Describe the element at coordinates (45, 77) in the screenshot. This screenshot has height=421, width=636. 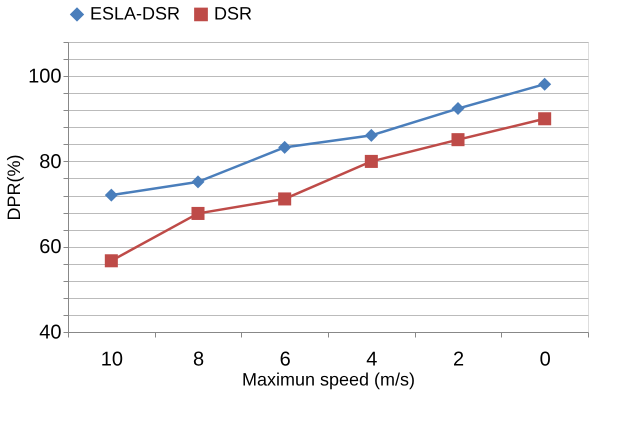
I see `y-tick-label: 100` at that location.